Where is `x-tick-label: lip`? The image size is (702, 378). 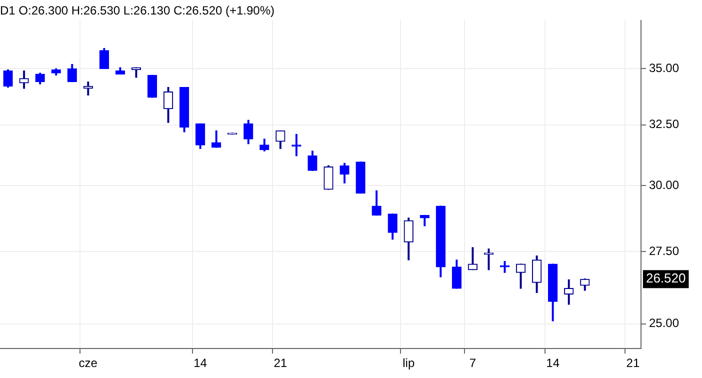 x-tick-label: lip is located at coordinates (408, 363).